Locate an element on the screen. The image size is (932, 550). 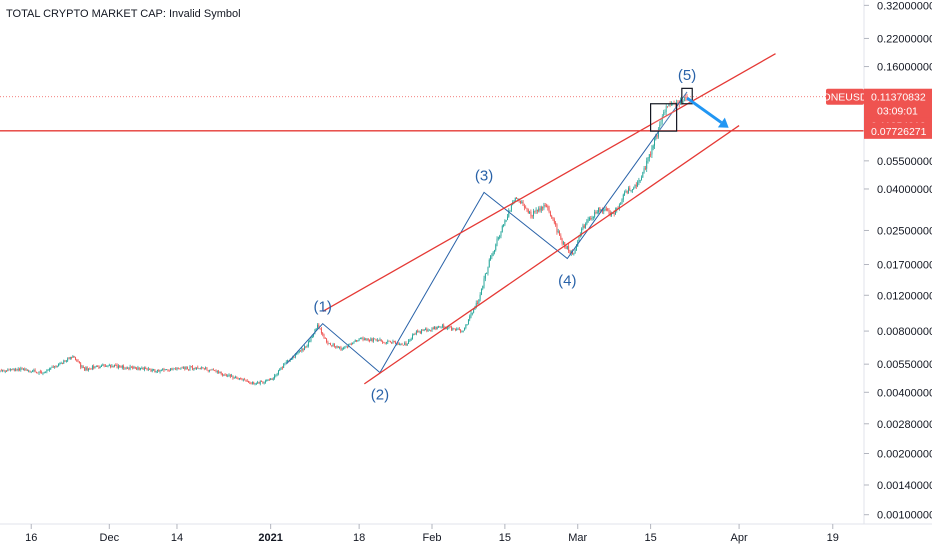
x-tick-label: Mar is located at coordinates (577, 538).